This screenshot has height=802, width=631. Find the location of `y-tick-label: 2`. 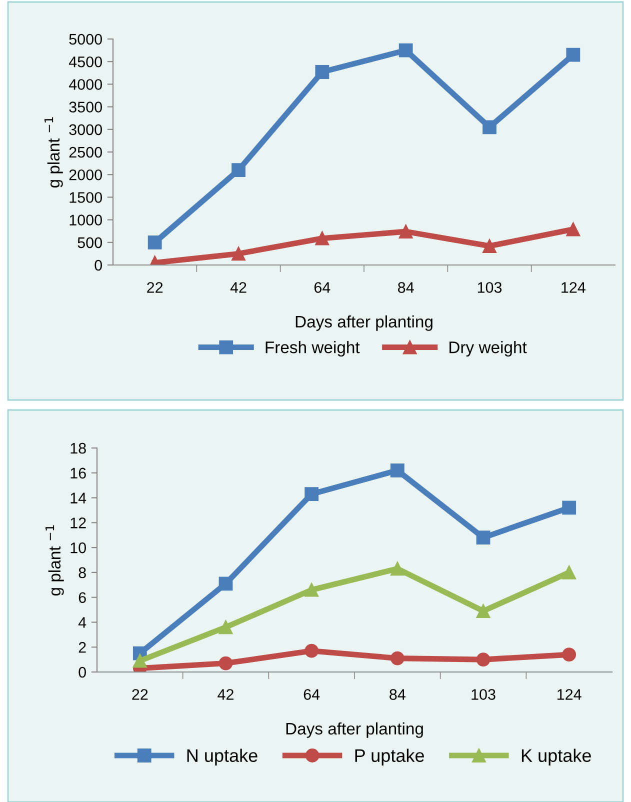

y-tick-label: 2 is located at coordinates (82, 647).